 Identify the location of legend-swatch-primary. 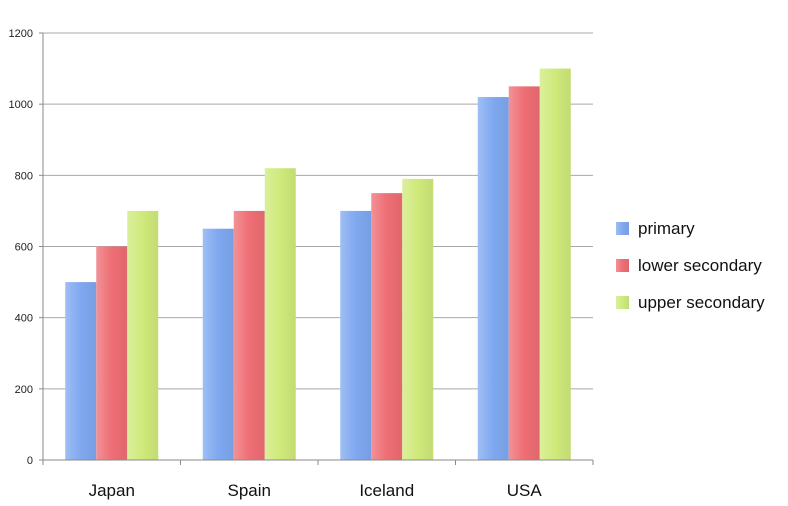
(622, 228).